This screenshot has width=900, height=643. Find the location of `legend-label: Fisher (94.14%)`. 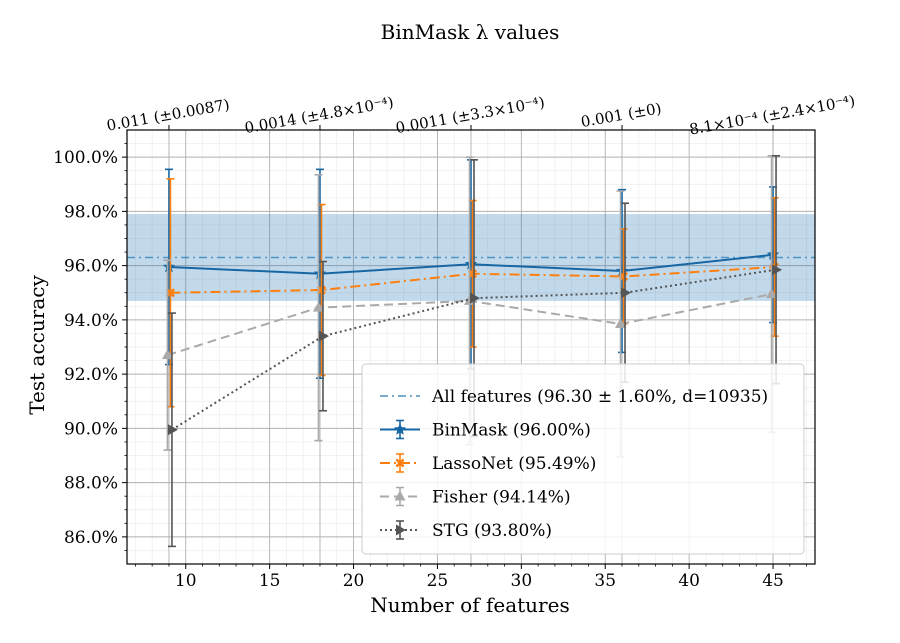

legend-label: Fisher (94.14%) is located at coordinates (501, 498).